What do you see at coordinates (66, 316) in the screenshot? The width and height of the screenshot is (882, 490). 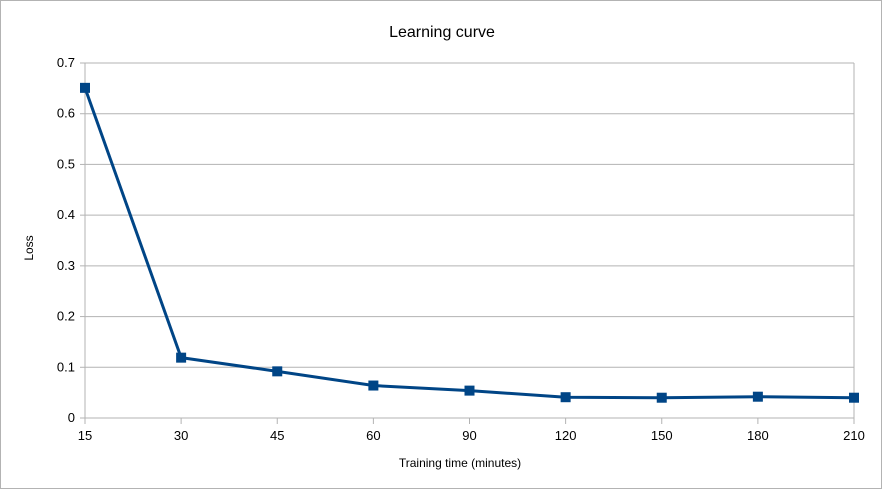 I see `y-tick-label: 0.2` at bounding box center [66, 316].